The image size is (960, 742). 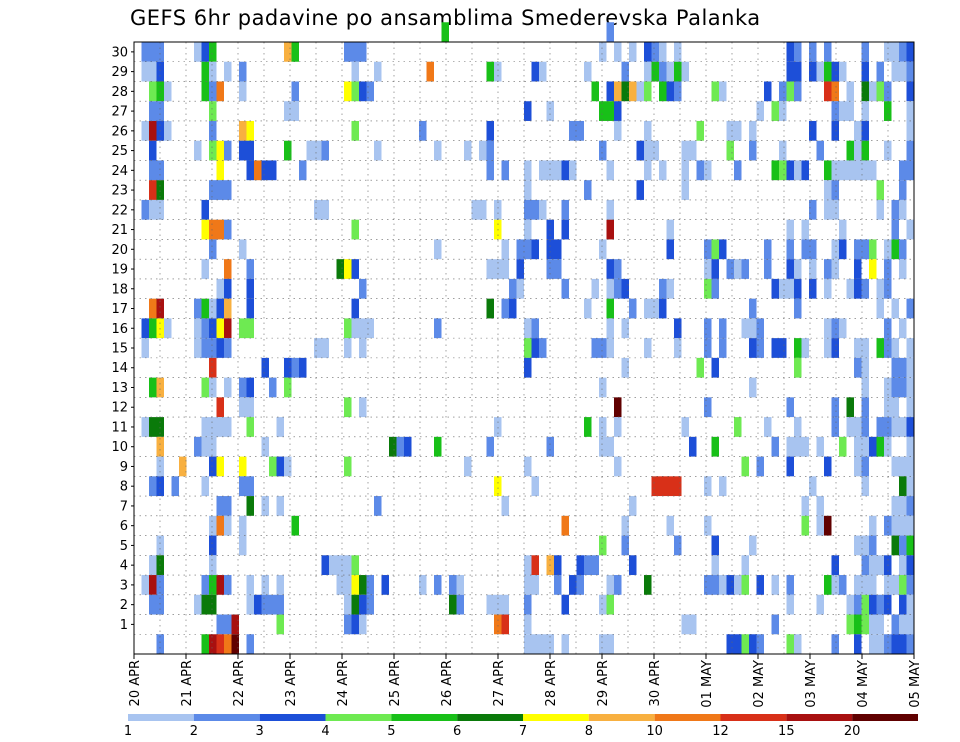 I want to click on y-tick-label: 22, so click(x=119, y=210).